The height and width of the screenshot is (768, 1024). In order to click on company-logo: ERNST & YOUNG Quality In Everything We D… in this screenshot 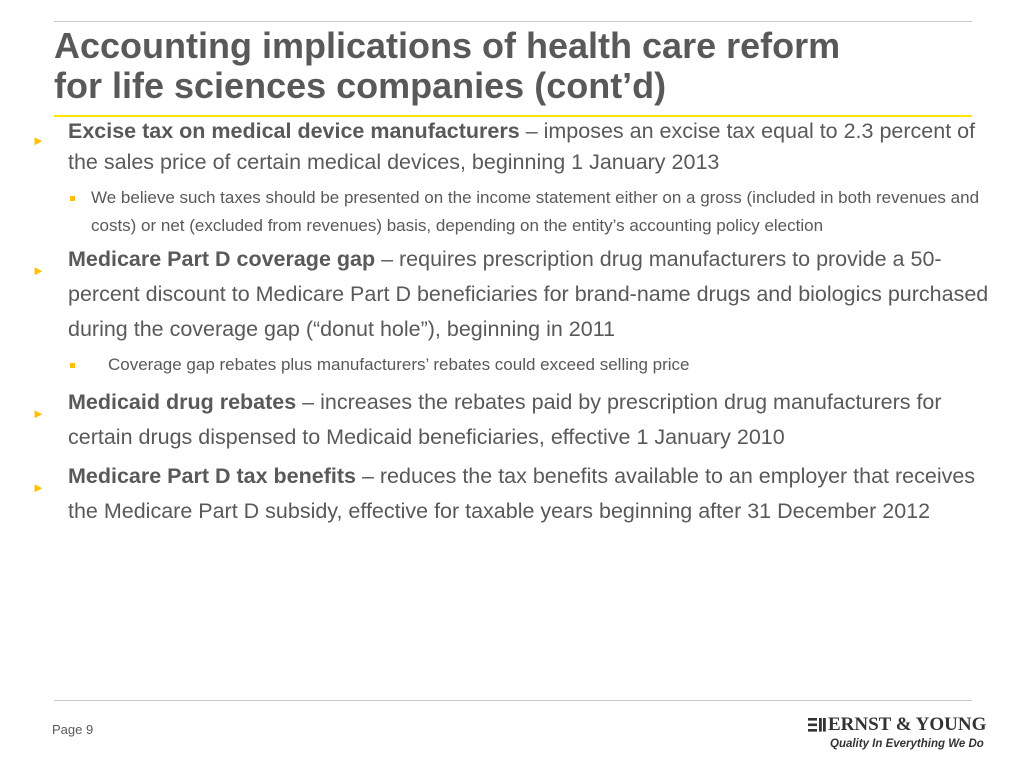, I will do `click(897, 734)`.